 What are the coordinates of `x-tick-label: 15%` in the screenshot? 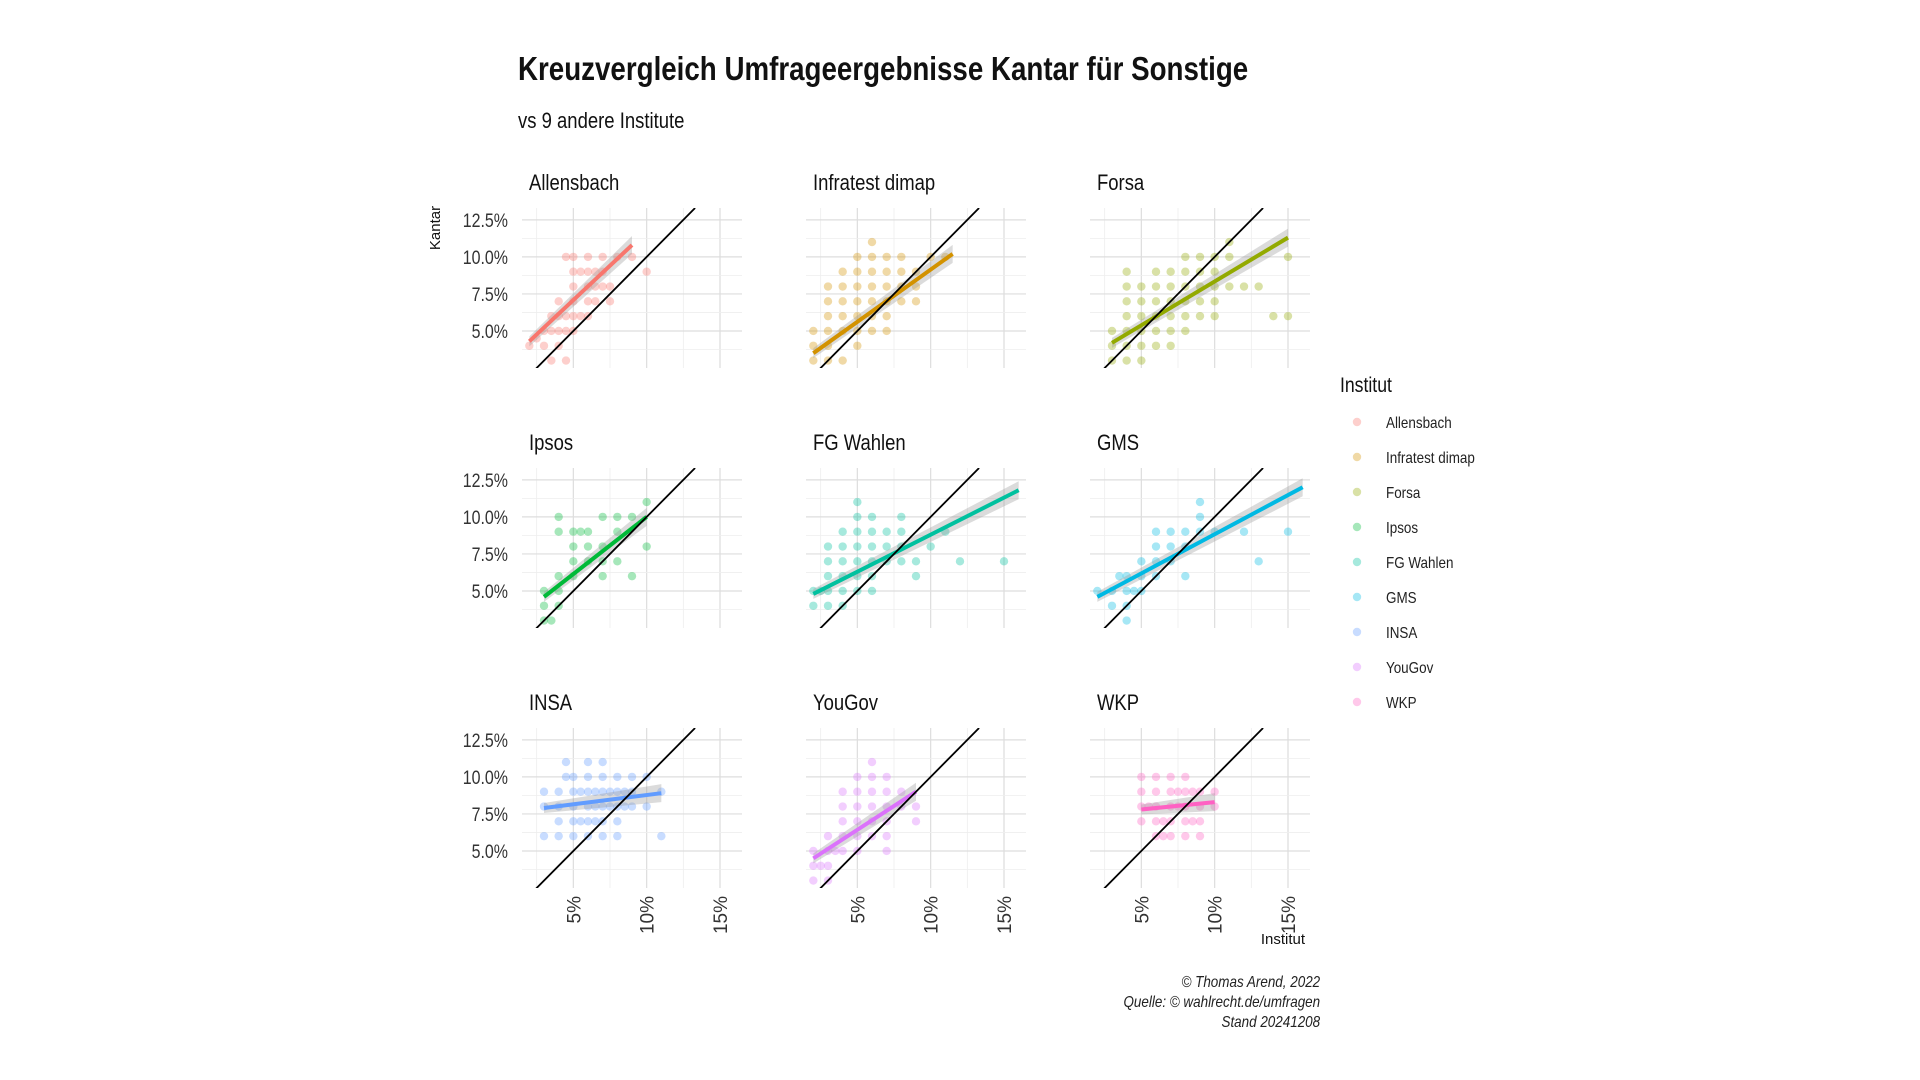 It's located at (1005, 915).